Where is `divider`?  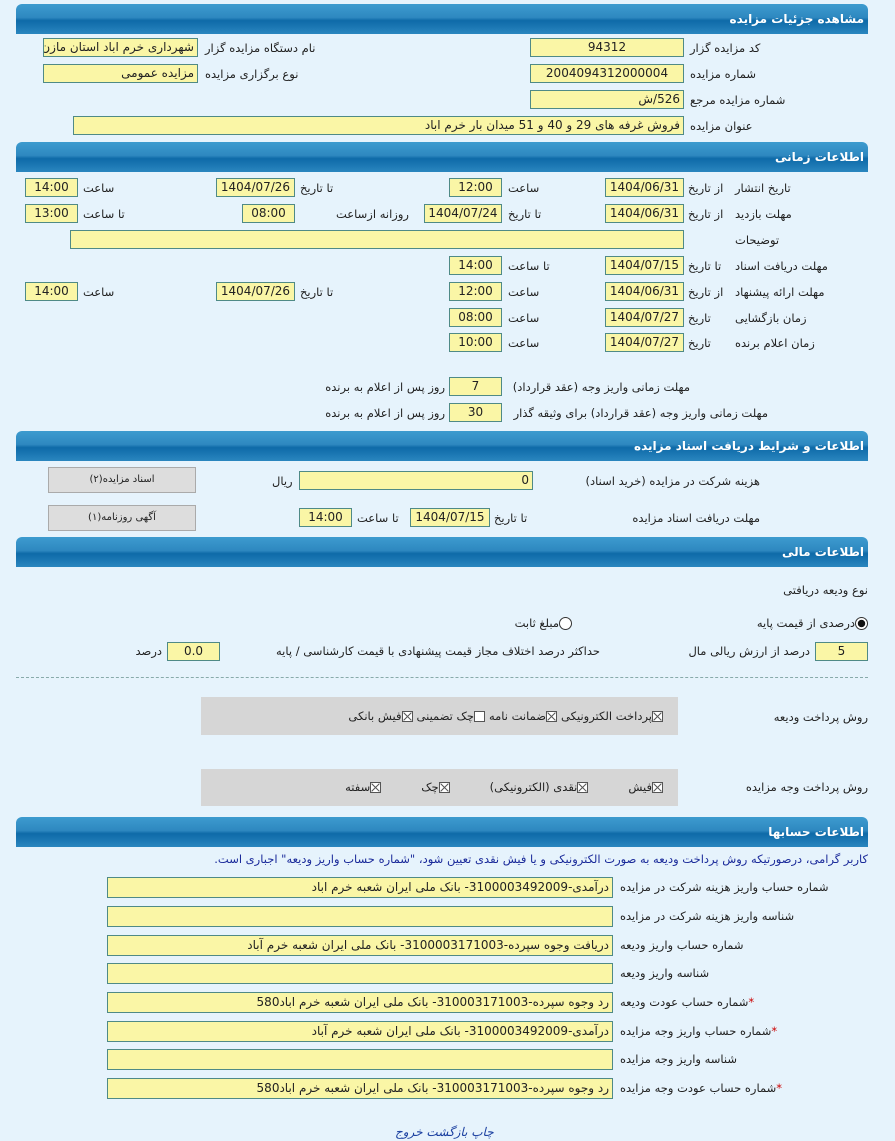 divider is located at coordinates (442, 677).